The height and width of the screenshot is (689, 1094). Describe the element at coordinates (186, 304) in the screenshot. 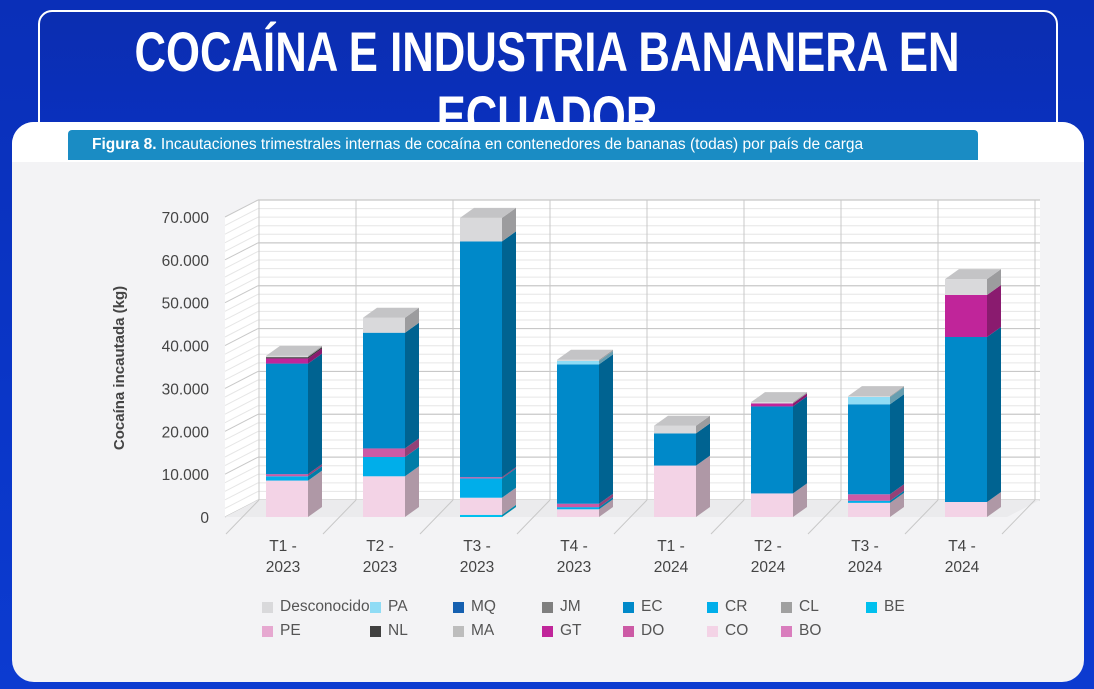

I see `y-tick-label: 50.000` at that location.